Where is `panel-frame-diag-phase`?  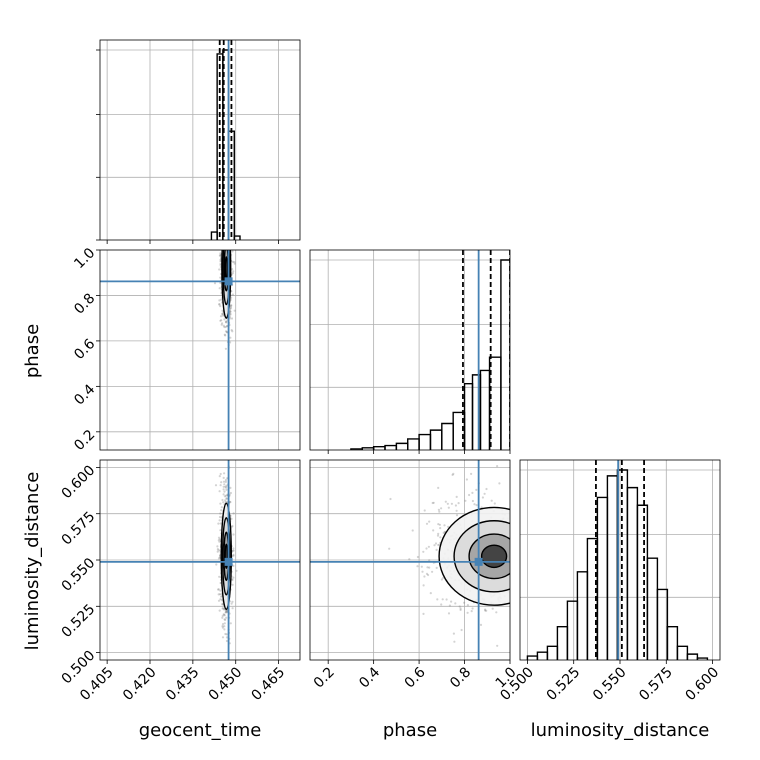 panel-frame-diag-phase is located at coordinates (410, 350).